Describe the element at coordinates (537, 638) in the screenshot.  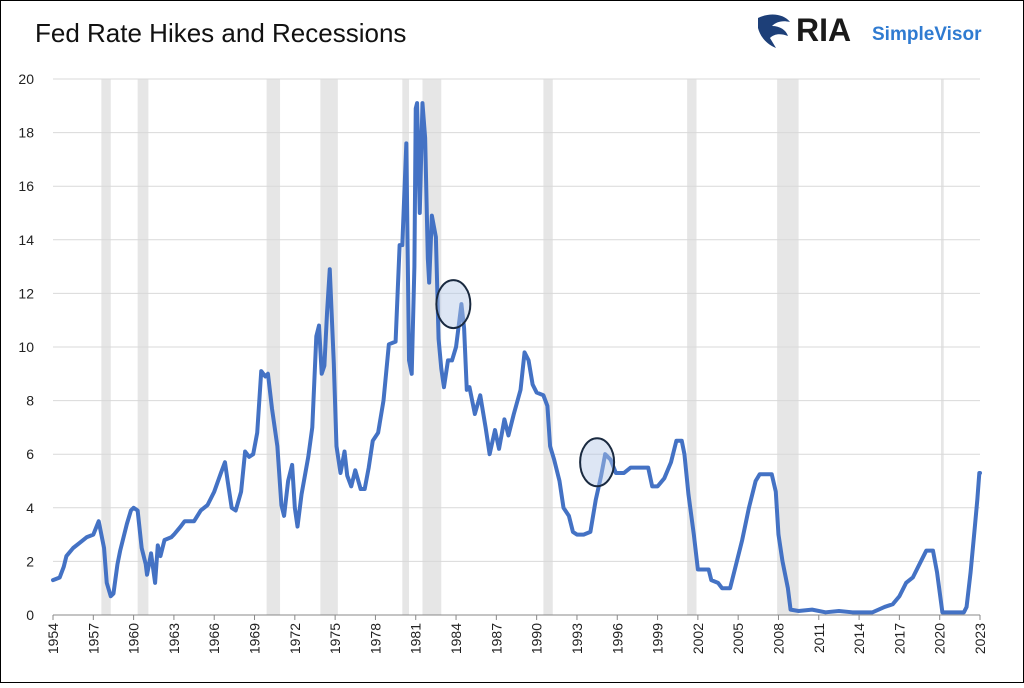
I see `x-tick-label: 1990` at that location.